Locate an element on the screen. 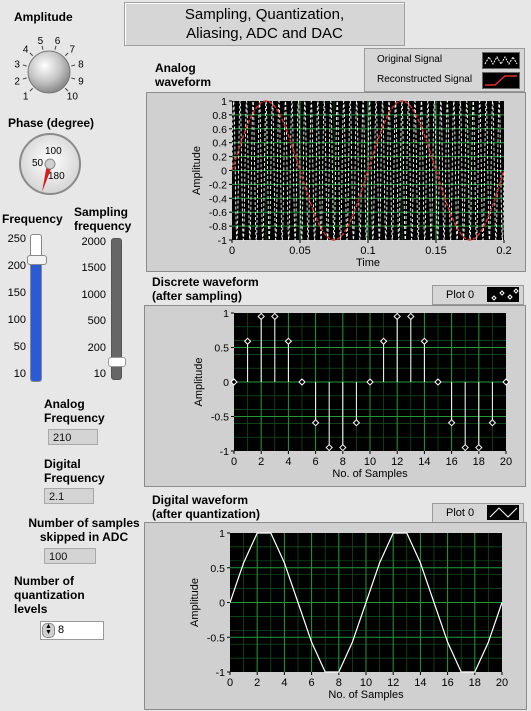 The height and width of the screenshot is (711, 531). amplitude-tick-7: 7 is located at coordinates (73, 50).